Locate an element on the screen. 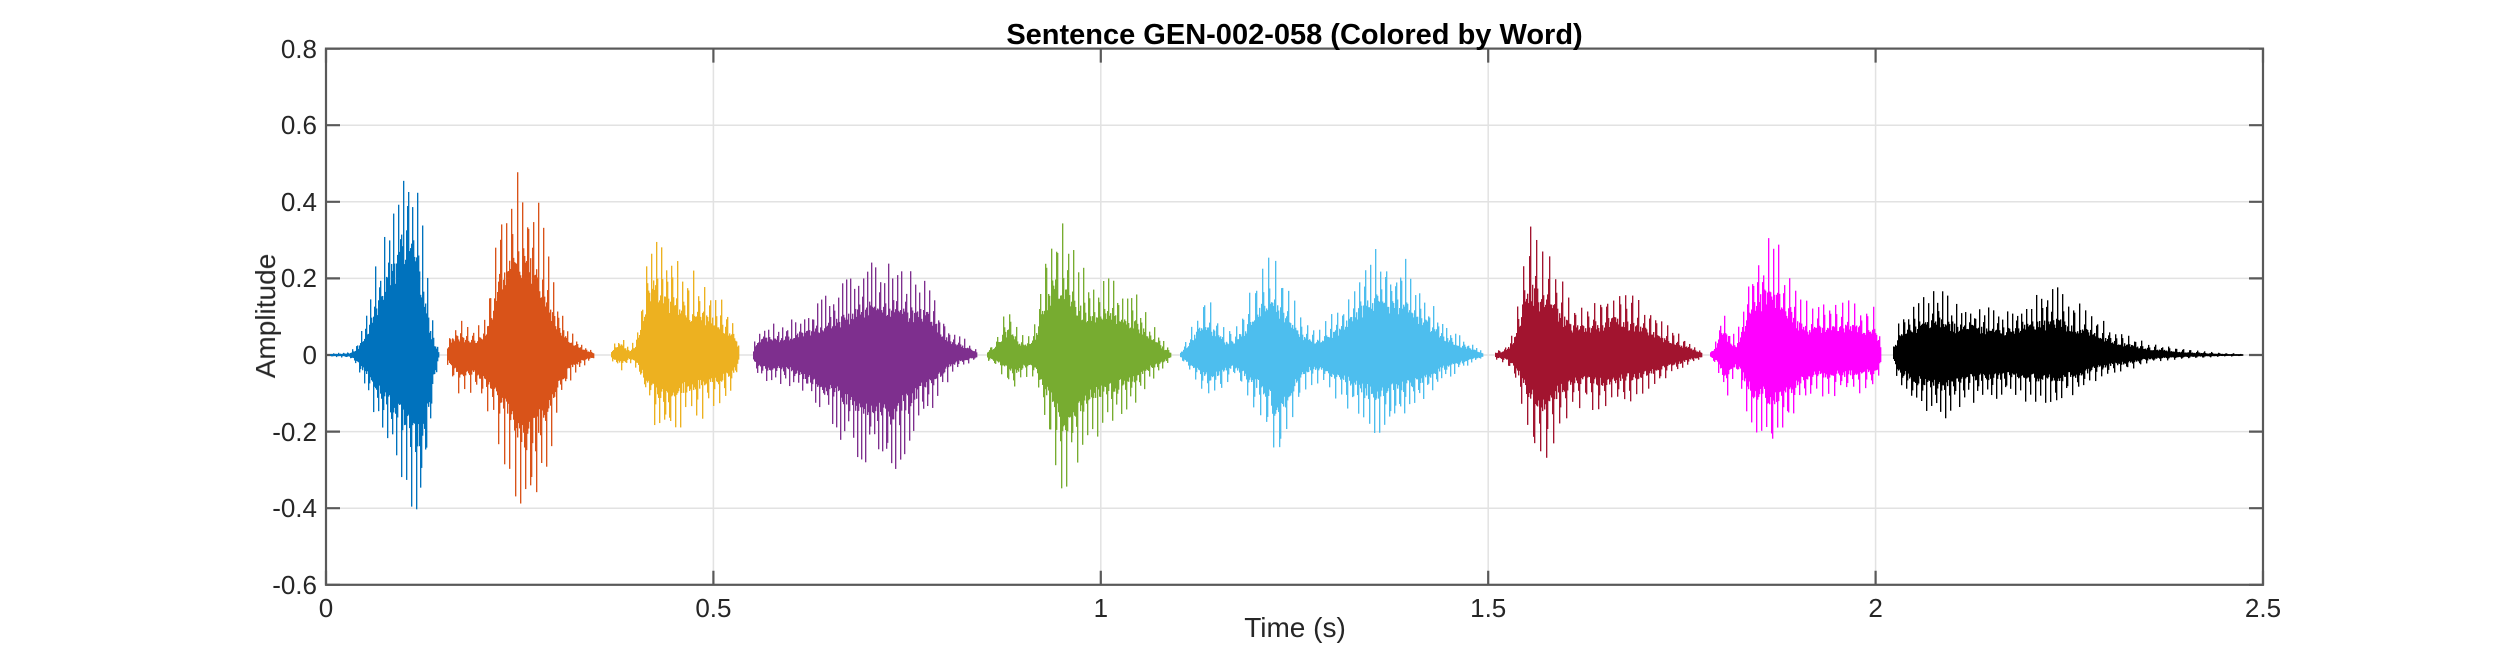 This screenshot has width=2500, height=657. x-tick-label: 0.5 is located at coordinates (713, 608).